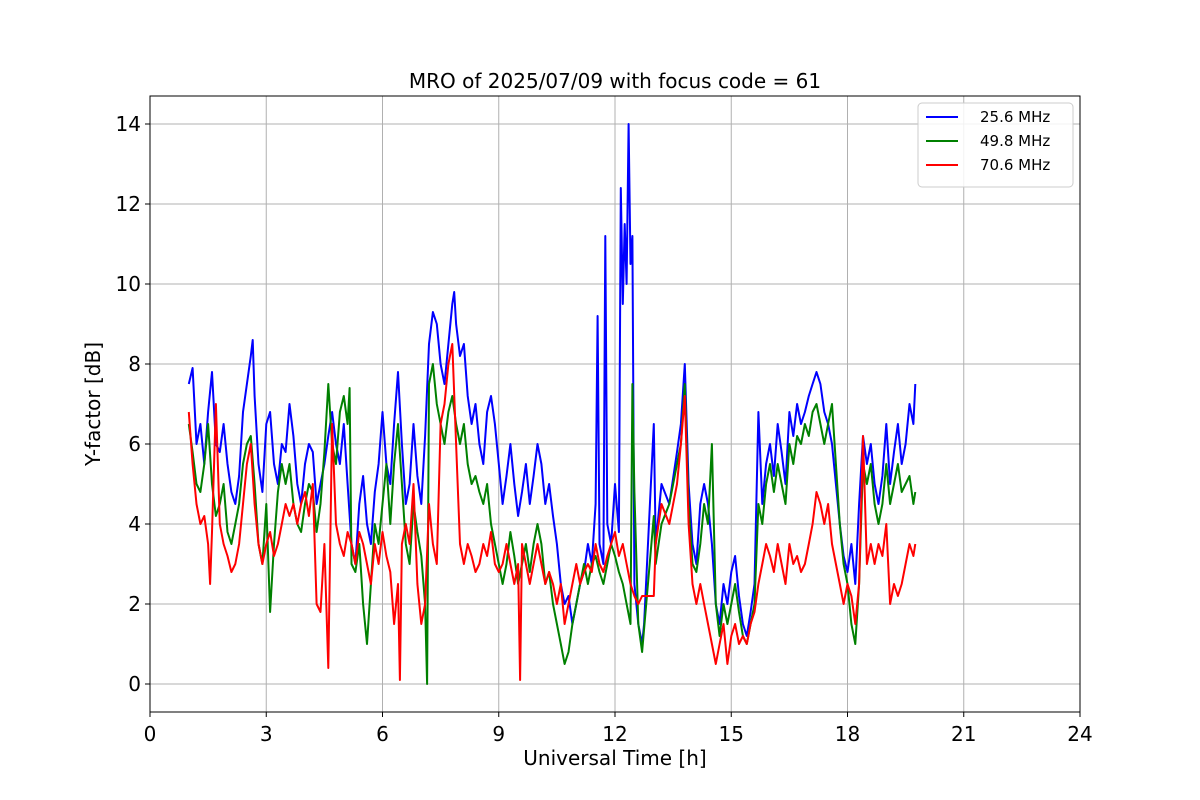 Image resolution: width=1200 pixels, height=800 pixels. Describe the element at coordinates (134, 364) in the screenshot. I see `y-tick-label: 8` at that location.